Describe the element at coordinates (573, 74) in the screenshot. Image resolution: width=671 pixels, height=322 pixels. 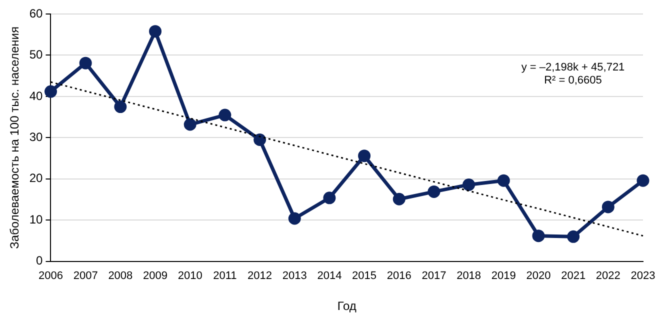
I see `annotation: y = –2,198k + 45,721 R² = 0,6605` at that location.